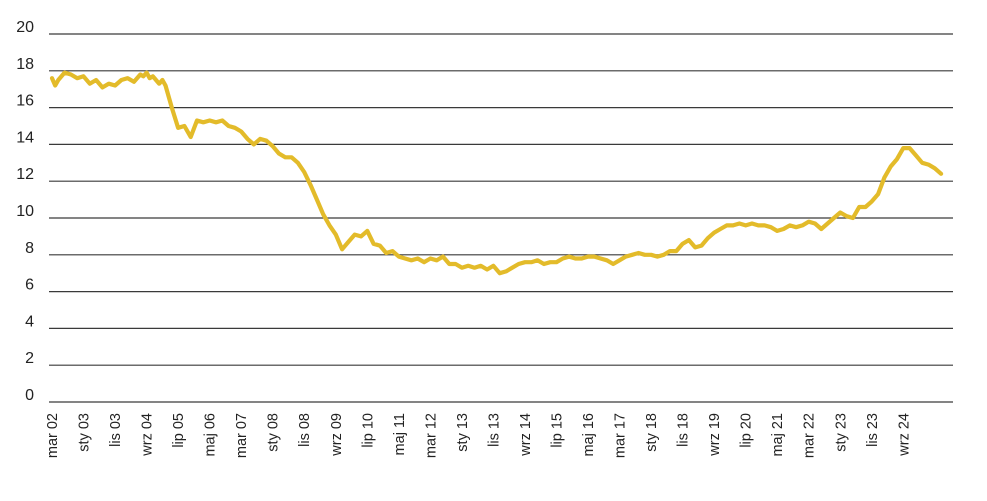  Describe the element at coordinates (116, 430) in the screenshot. I see `x-tick-label: lis 03` at that location.